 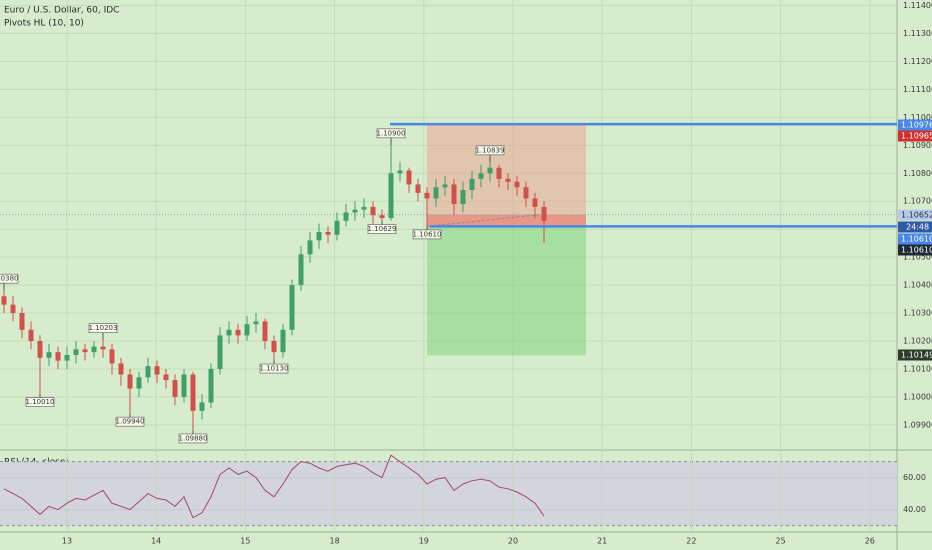 I want to click on y-tick-label: 1.10200, so click(x=917, y=340).